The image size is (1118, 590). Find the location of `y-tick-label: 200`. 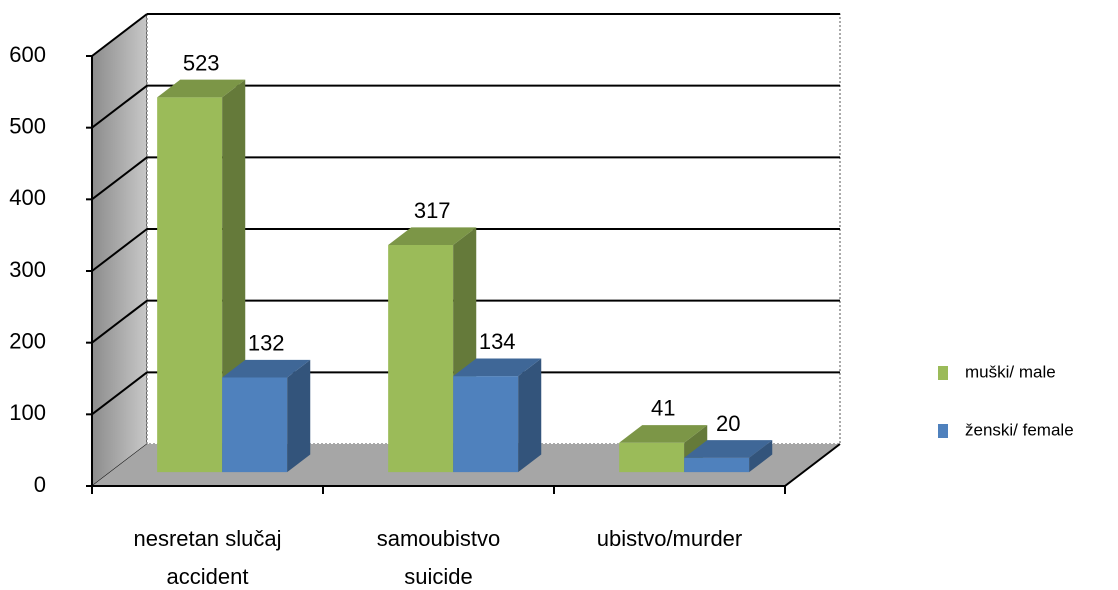

y-tick-label: 200 is located at coordinates (27, 340).